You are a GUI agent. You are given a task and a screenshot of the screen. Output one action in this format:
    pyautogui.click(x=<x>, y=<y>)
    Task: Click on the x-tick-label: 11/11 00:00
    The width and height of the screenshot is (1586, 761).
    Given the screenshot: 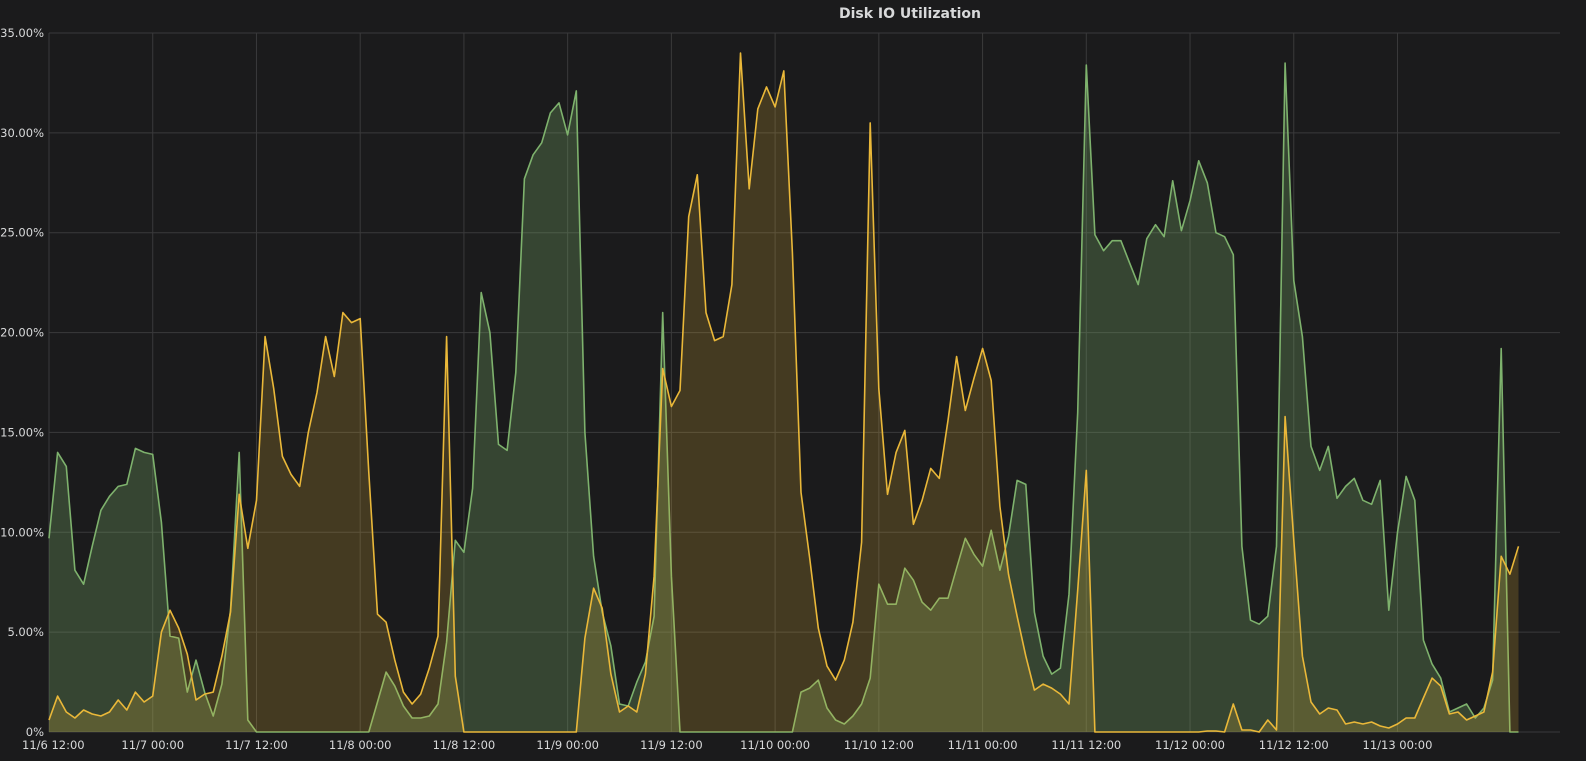 What is the action you would take?
    pyautogui.click(x=983, y=745)
    